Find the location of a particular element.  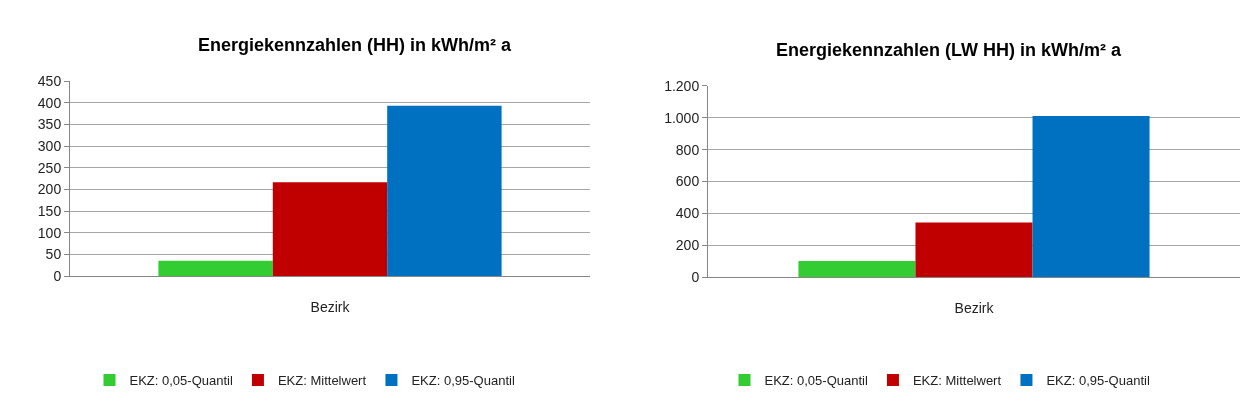

y-tick-label: 300 is located at coordinates (49, 146).